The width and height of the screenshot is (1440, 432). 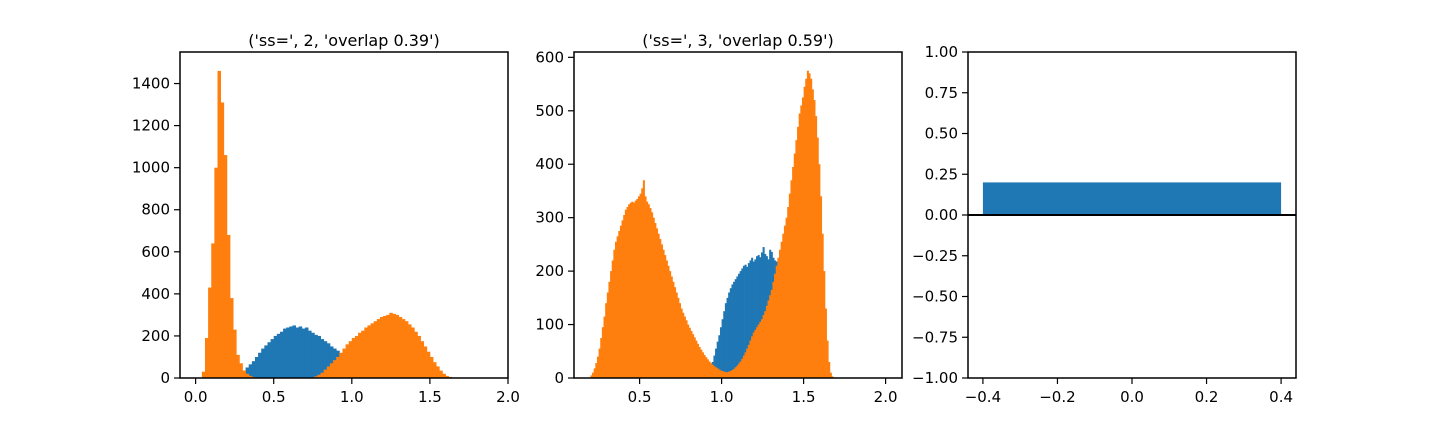 I want to click on subplot-3-marks, so click(x=1132, y=199).